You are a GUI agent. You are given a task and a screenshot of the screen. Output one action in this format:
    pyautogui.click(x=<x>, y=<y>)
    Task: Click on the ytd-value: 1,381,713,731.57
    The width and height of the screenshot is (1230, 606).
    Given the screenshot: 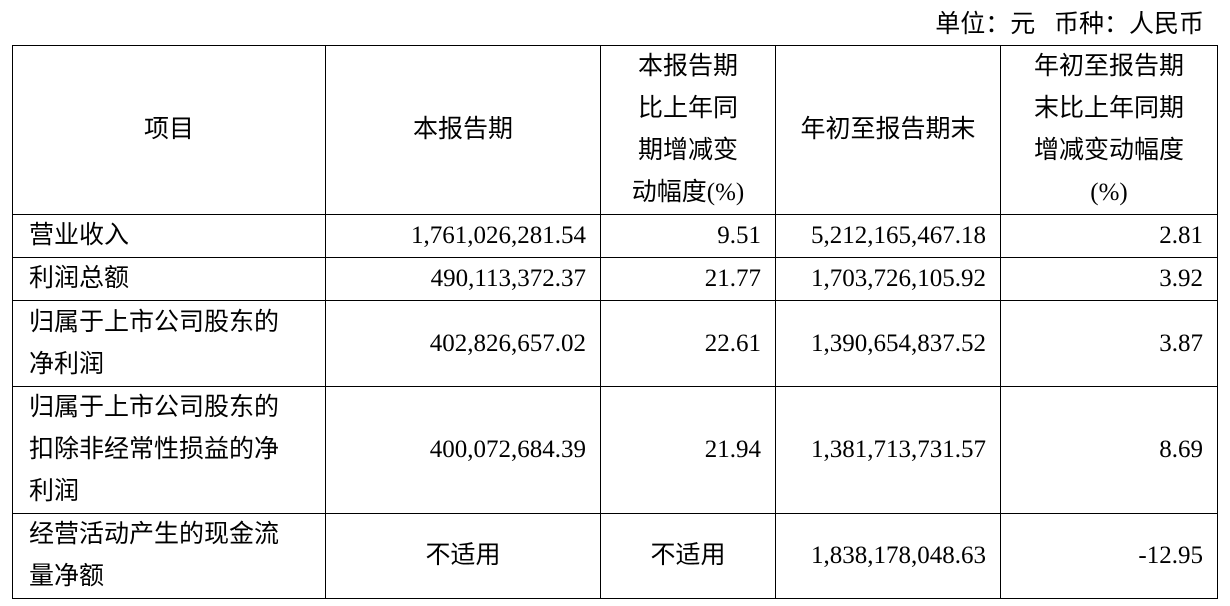 What is the action you would take?
    pyautogui.click(x=888, y=450)
    